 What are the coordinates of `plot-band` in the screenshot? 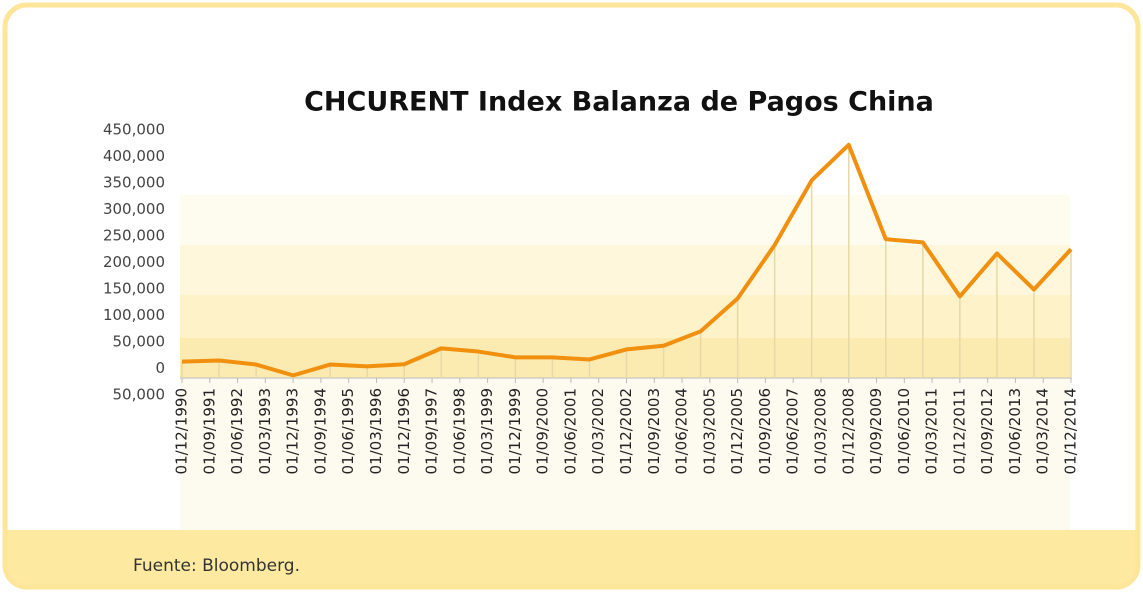 It's located at (625, 358).